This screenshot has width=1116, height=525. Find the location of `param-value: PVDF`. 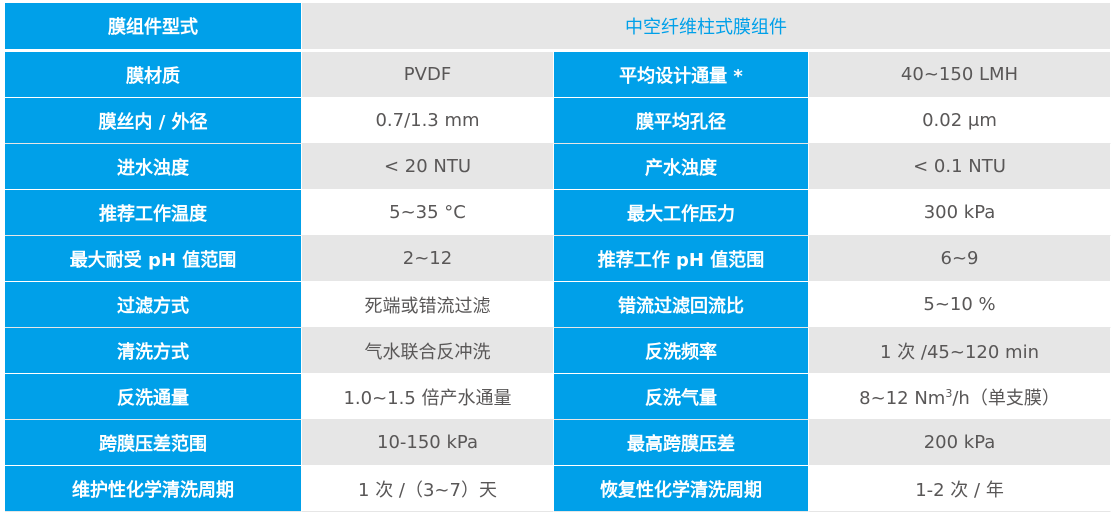

param-value: PVDF is located at coordinates (428, 75).